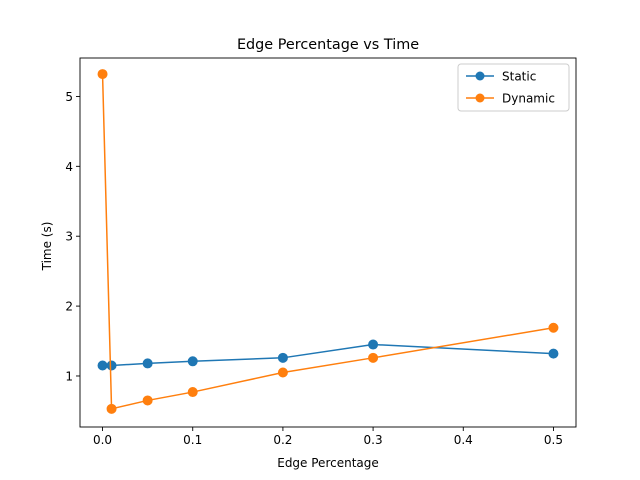  What do you see at coordinates (373, 440) in the screenshot?
I see `x-tick-label: 0.3` at bounding box center [373, 440].